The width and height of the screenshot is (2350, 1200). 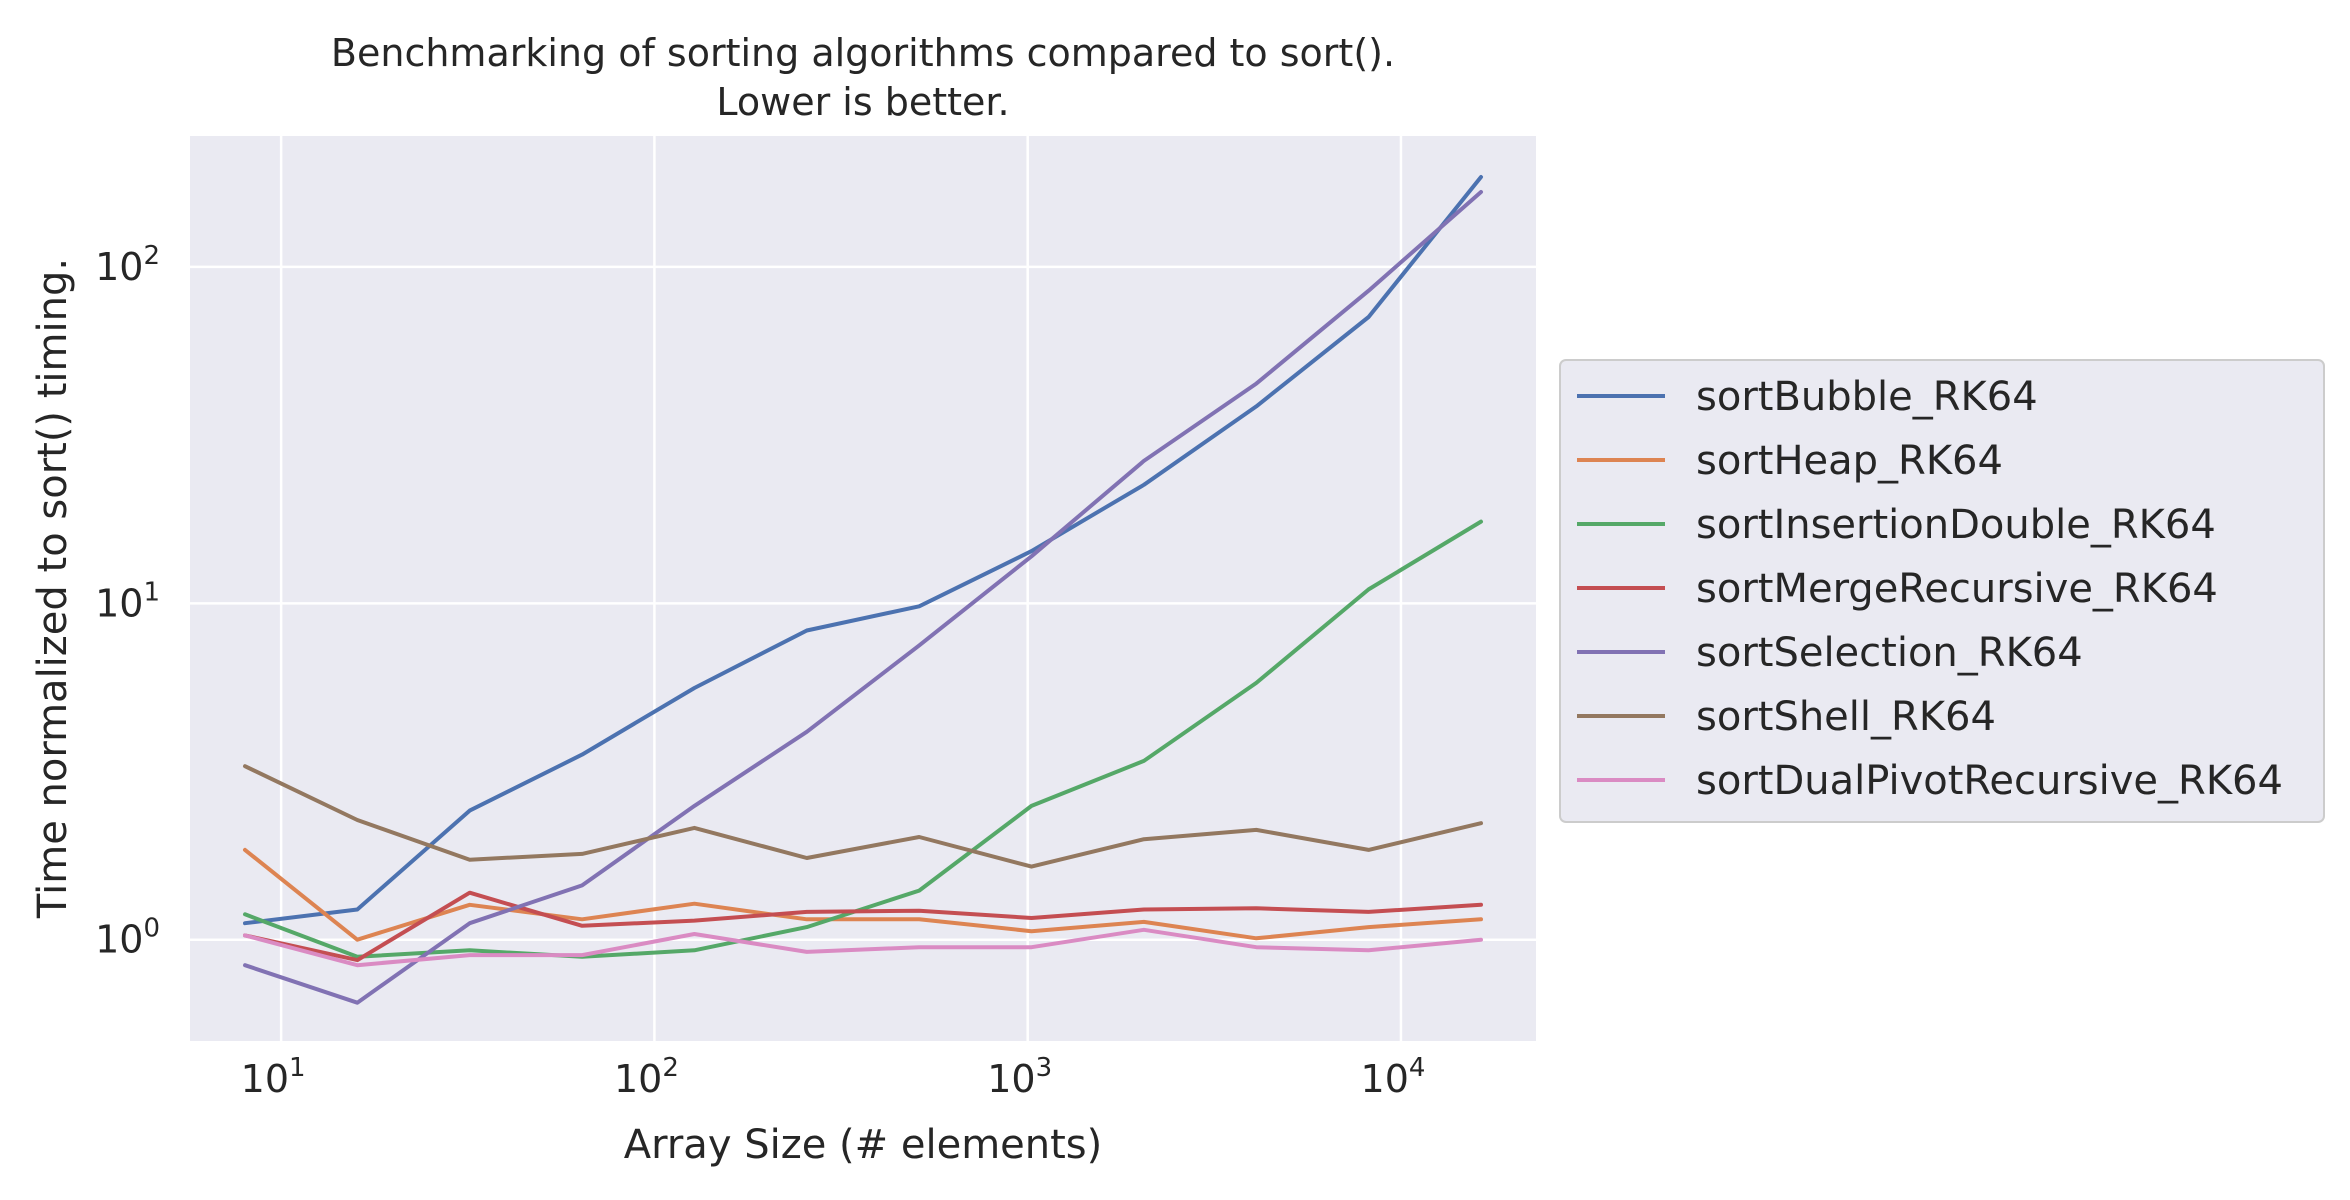 I want to click on x-axis-label: Array Size (# elements), so click(x=863, y=1145).